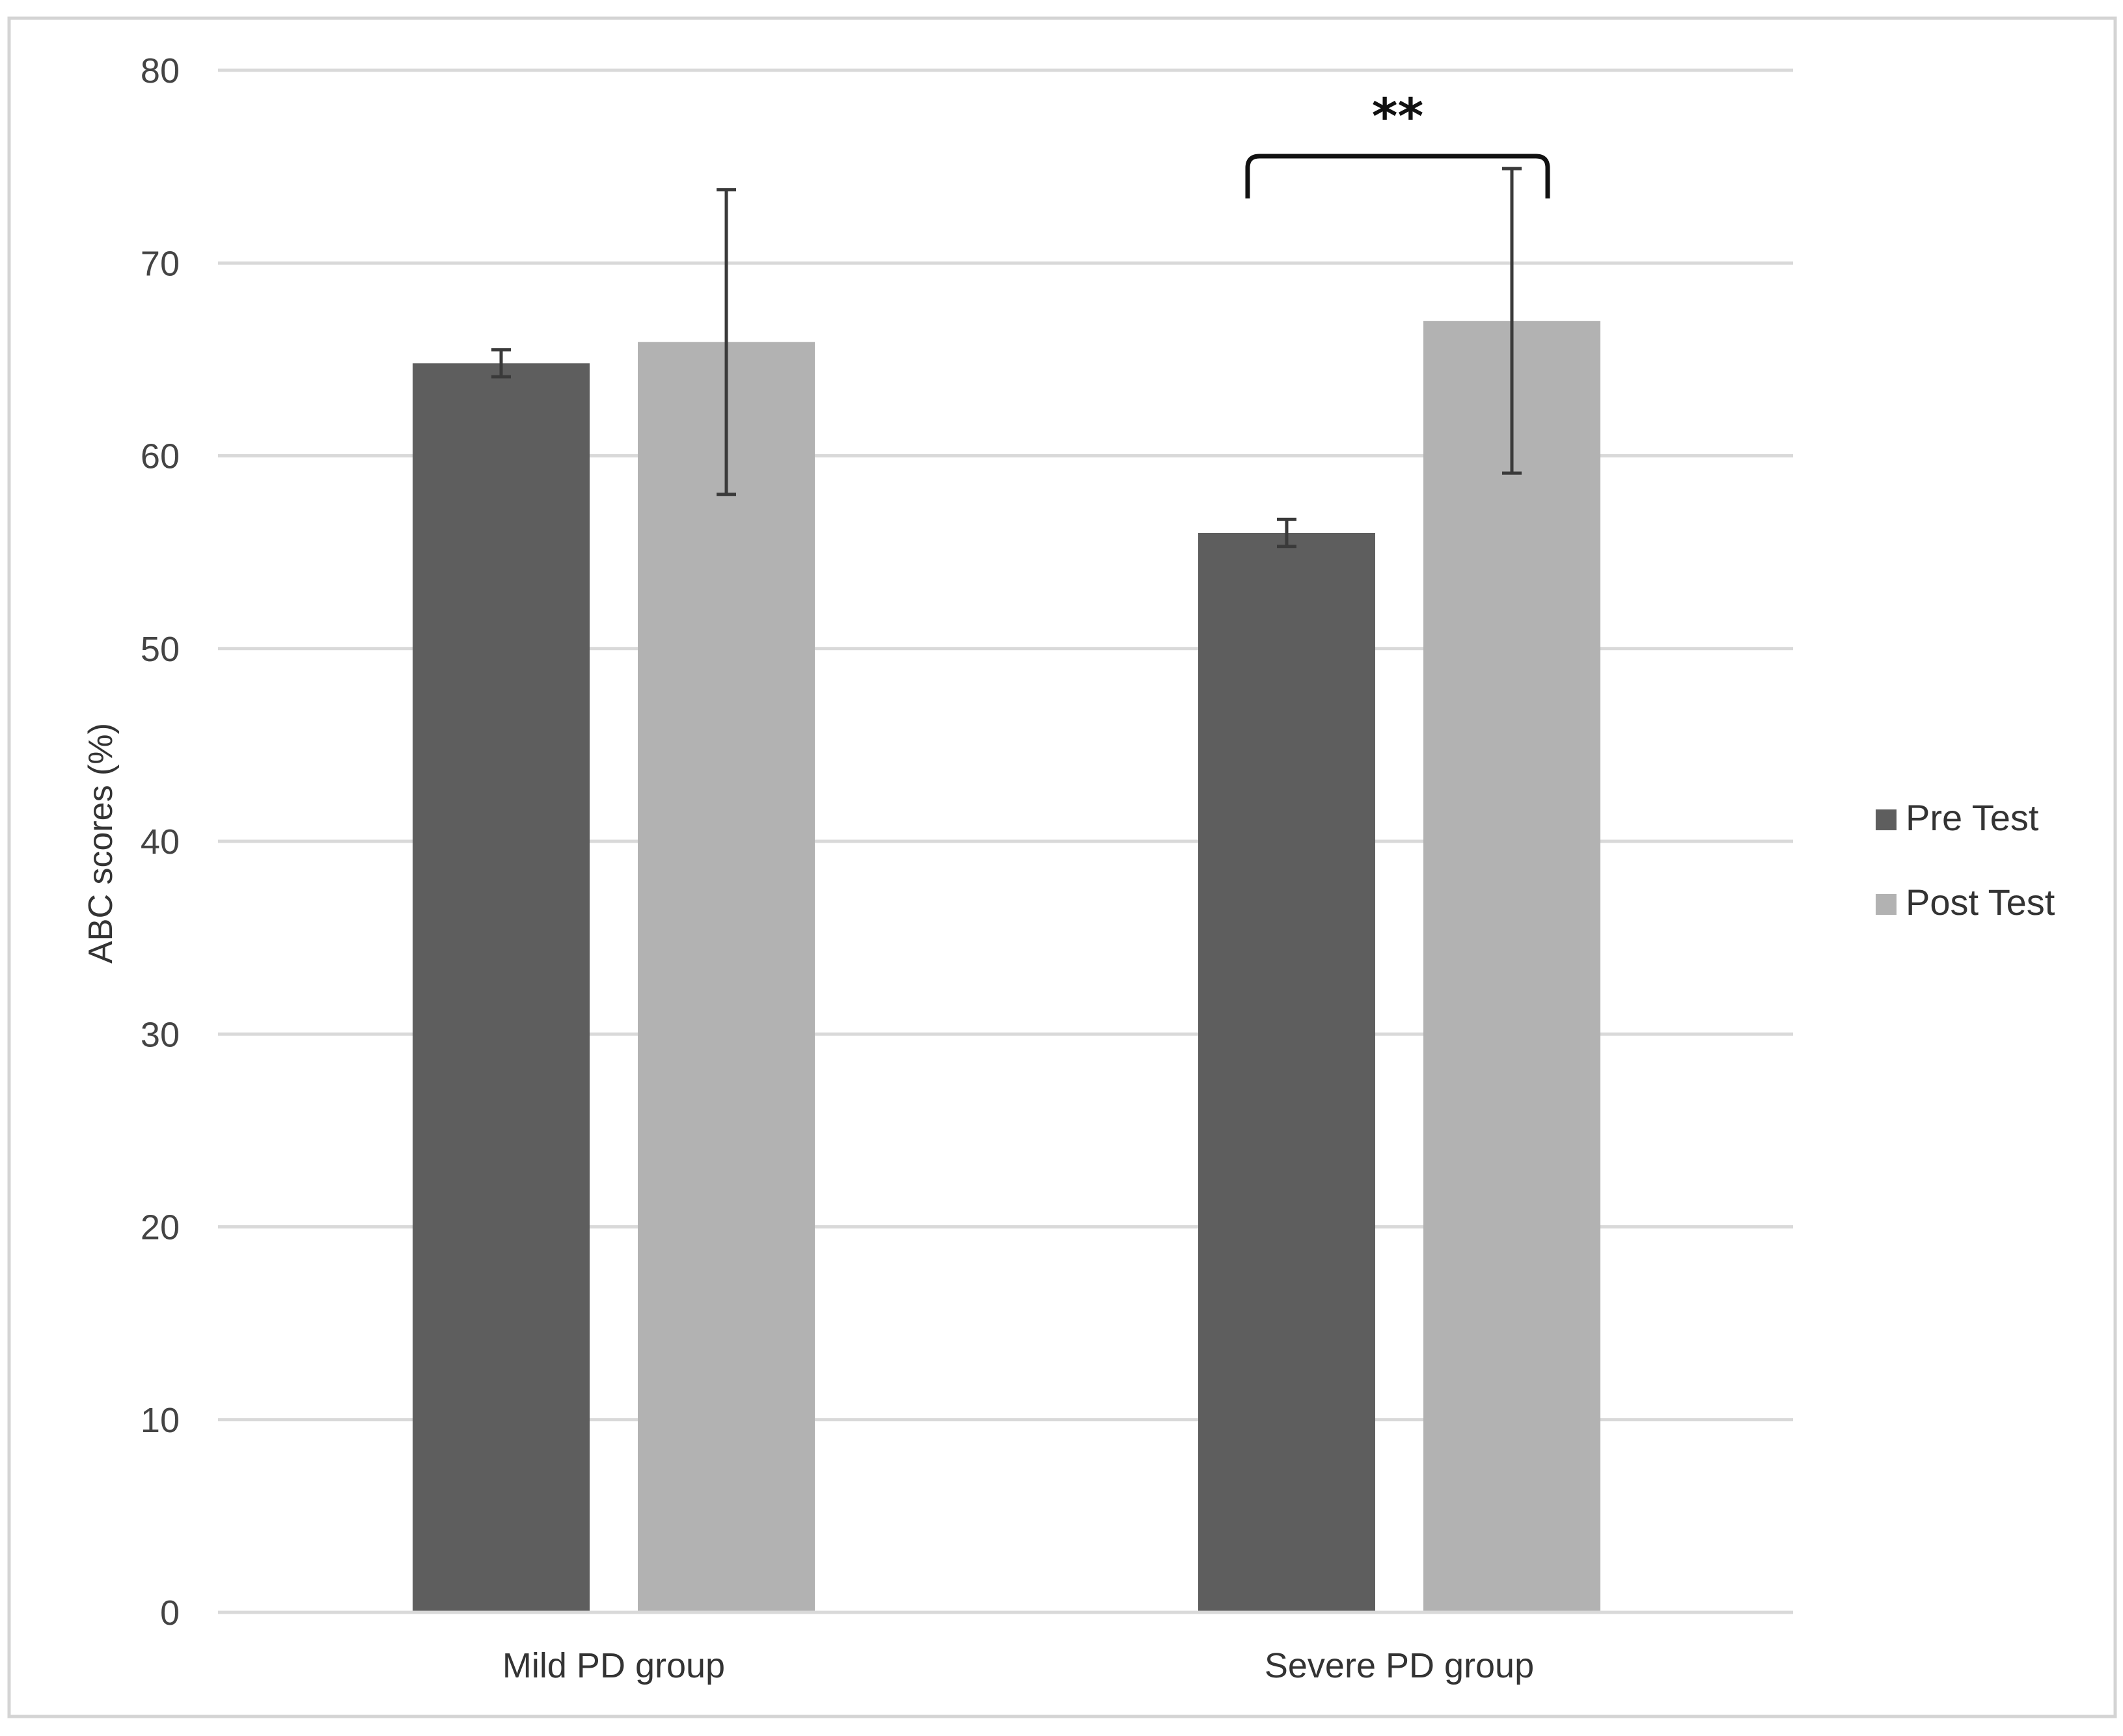 The width and height of the screenshot is (2123, 1736). I want to click on x-category-label: Severe PD group, so click(1399, 1665).